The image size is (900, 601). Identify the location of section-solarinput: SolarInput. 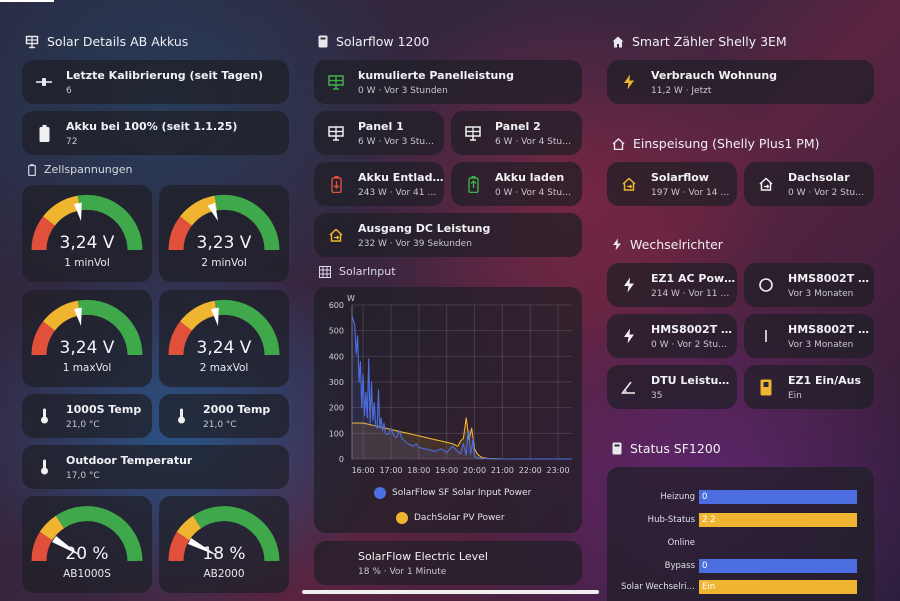
(357, 271).